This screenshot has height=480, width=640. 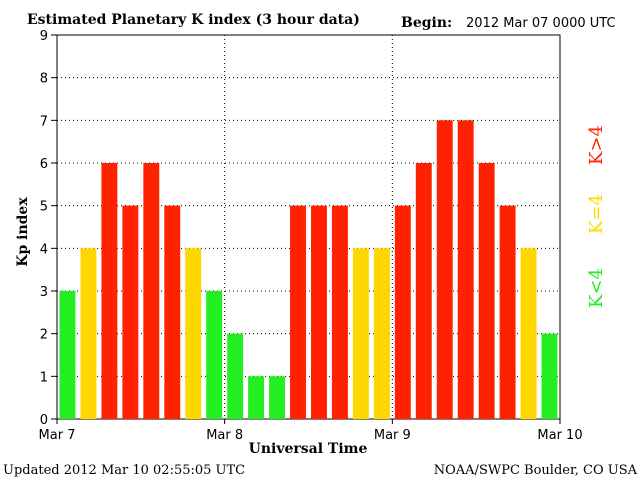 What do you see at coordinates (536, 470) in the screenshot?
I see `source-credit: NOAA/SWPC Boulder, CO USA` at bounding box center [536, 470].